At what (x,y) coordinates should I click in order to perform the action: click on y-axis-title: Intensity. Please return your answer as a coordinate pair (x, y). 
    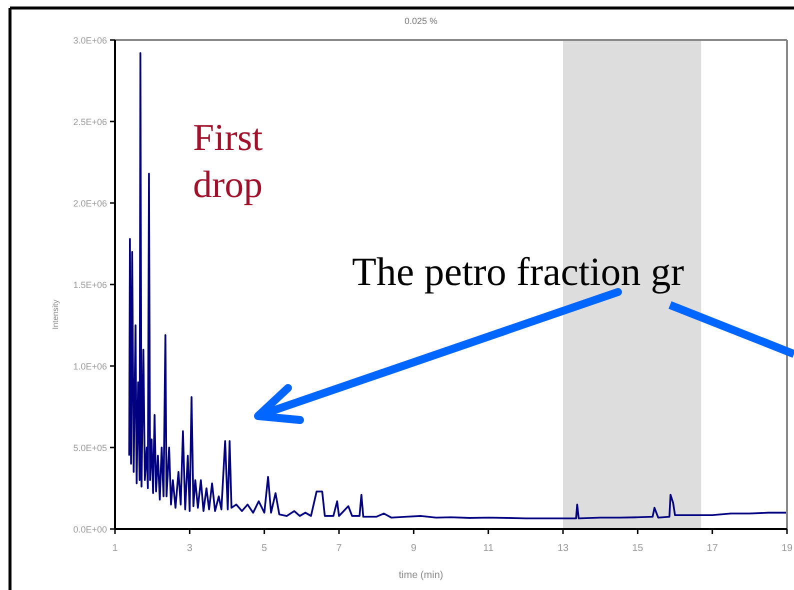
    Looking at the image, I should click on (55, 315).